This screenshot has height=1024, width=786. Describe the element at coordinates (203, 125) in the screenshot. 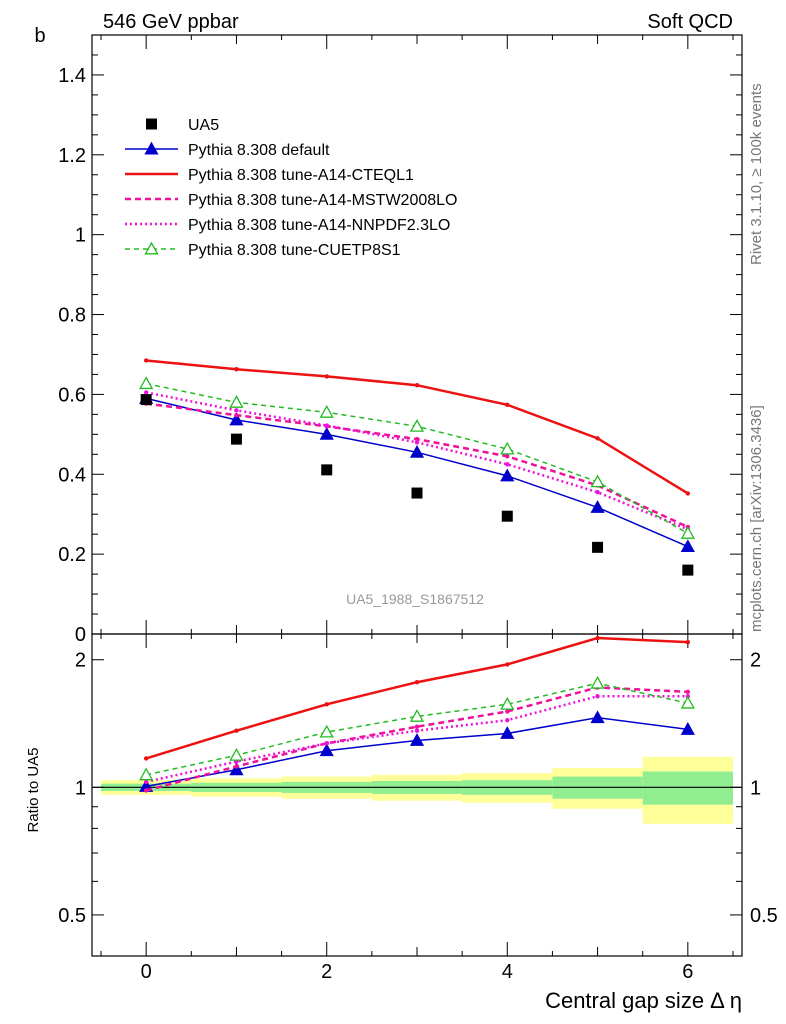

I see `legend-label: UA5` at that location.